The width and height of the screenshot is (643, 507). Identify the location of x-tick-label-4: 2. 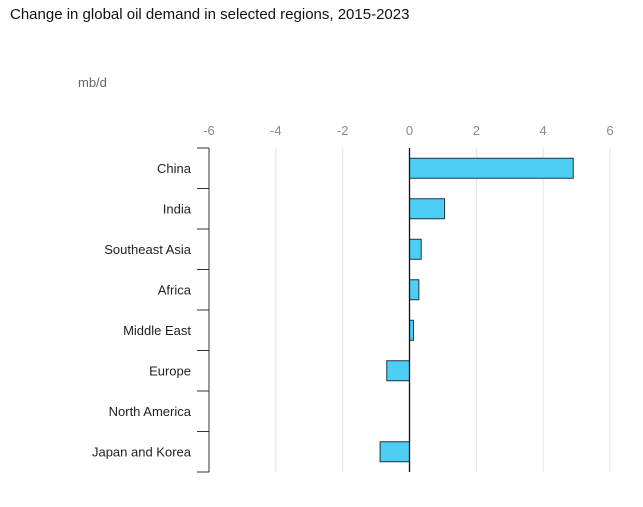
(476, 130).